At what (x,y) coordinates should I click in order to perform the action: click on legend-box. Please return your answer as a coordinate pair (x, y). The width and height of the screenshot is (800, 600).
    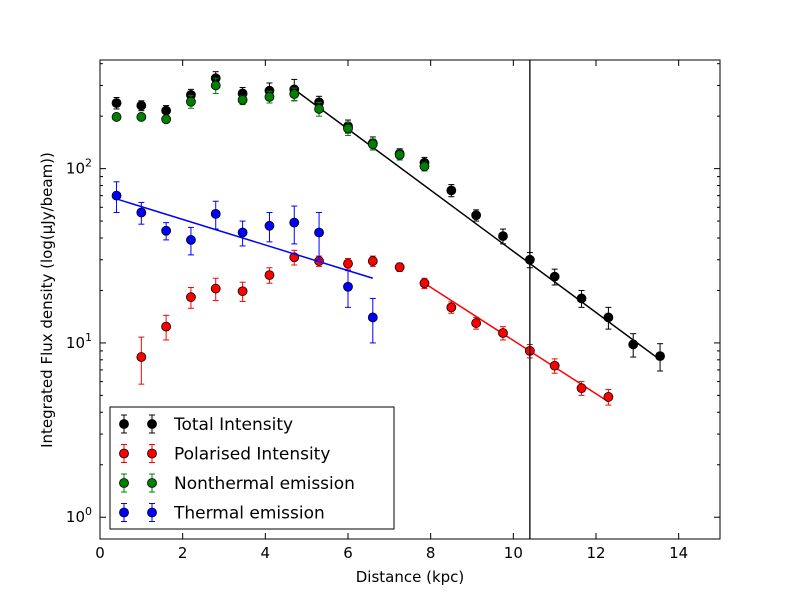
    Looking at the image, I should click on (252, 468).